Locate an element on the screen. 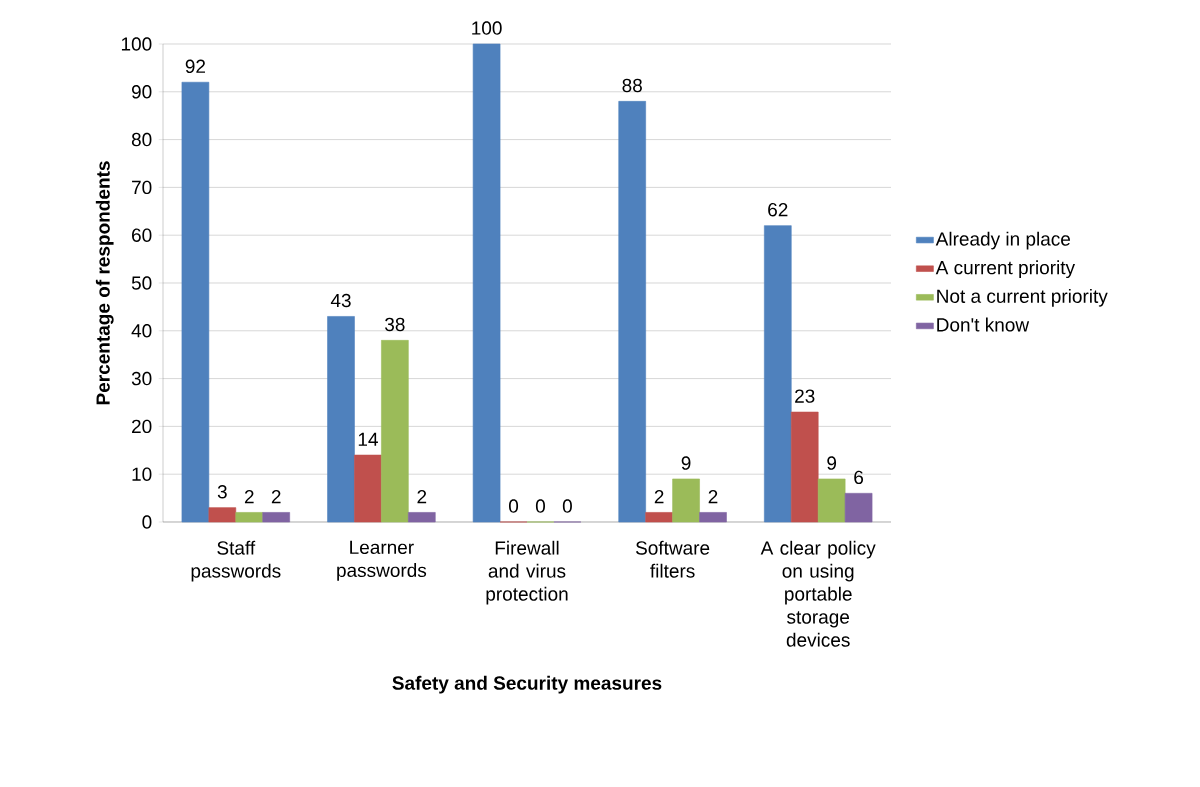 The width and height of the screenshot is (1200, 787). x-tick-label: Staff passwords is located at coordinates (236, 561).